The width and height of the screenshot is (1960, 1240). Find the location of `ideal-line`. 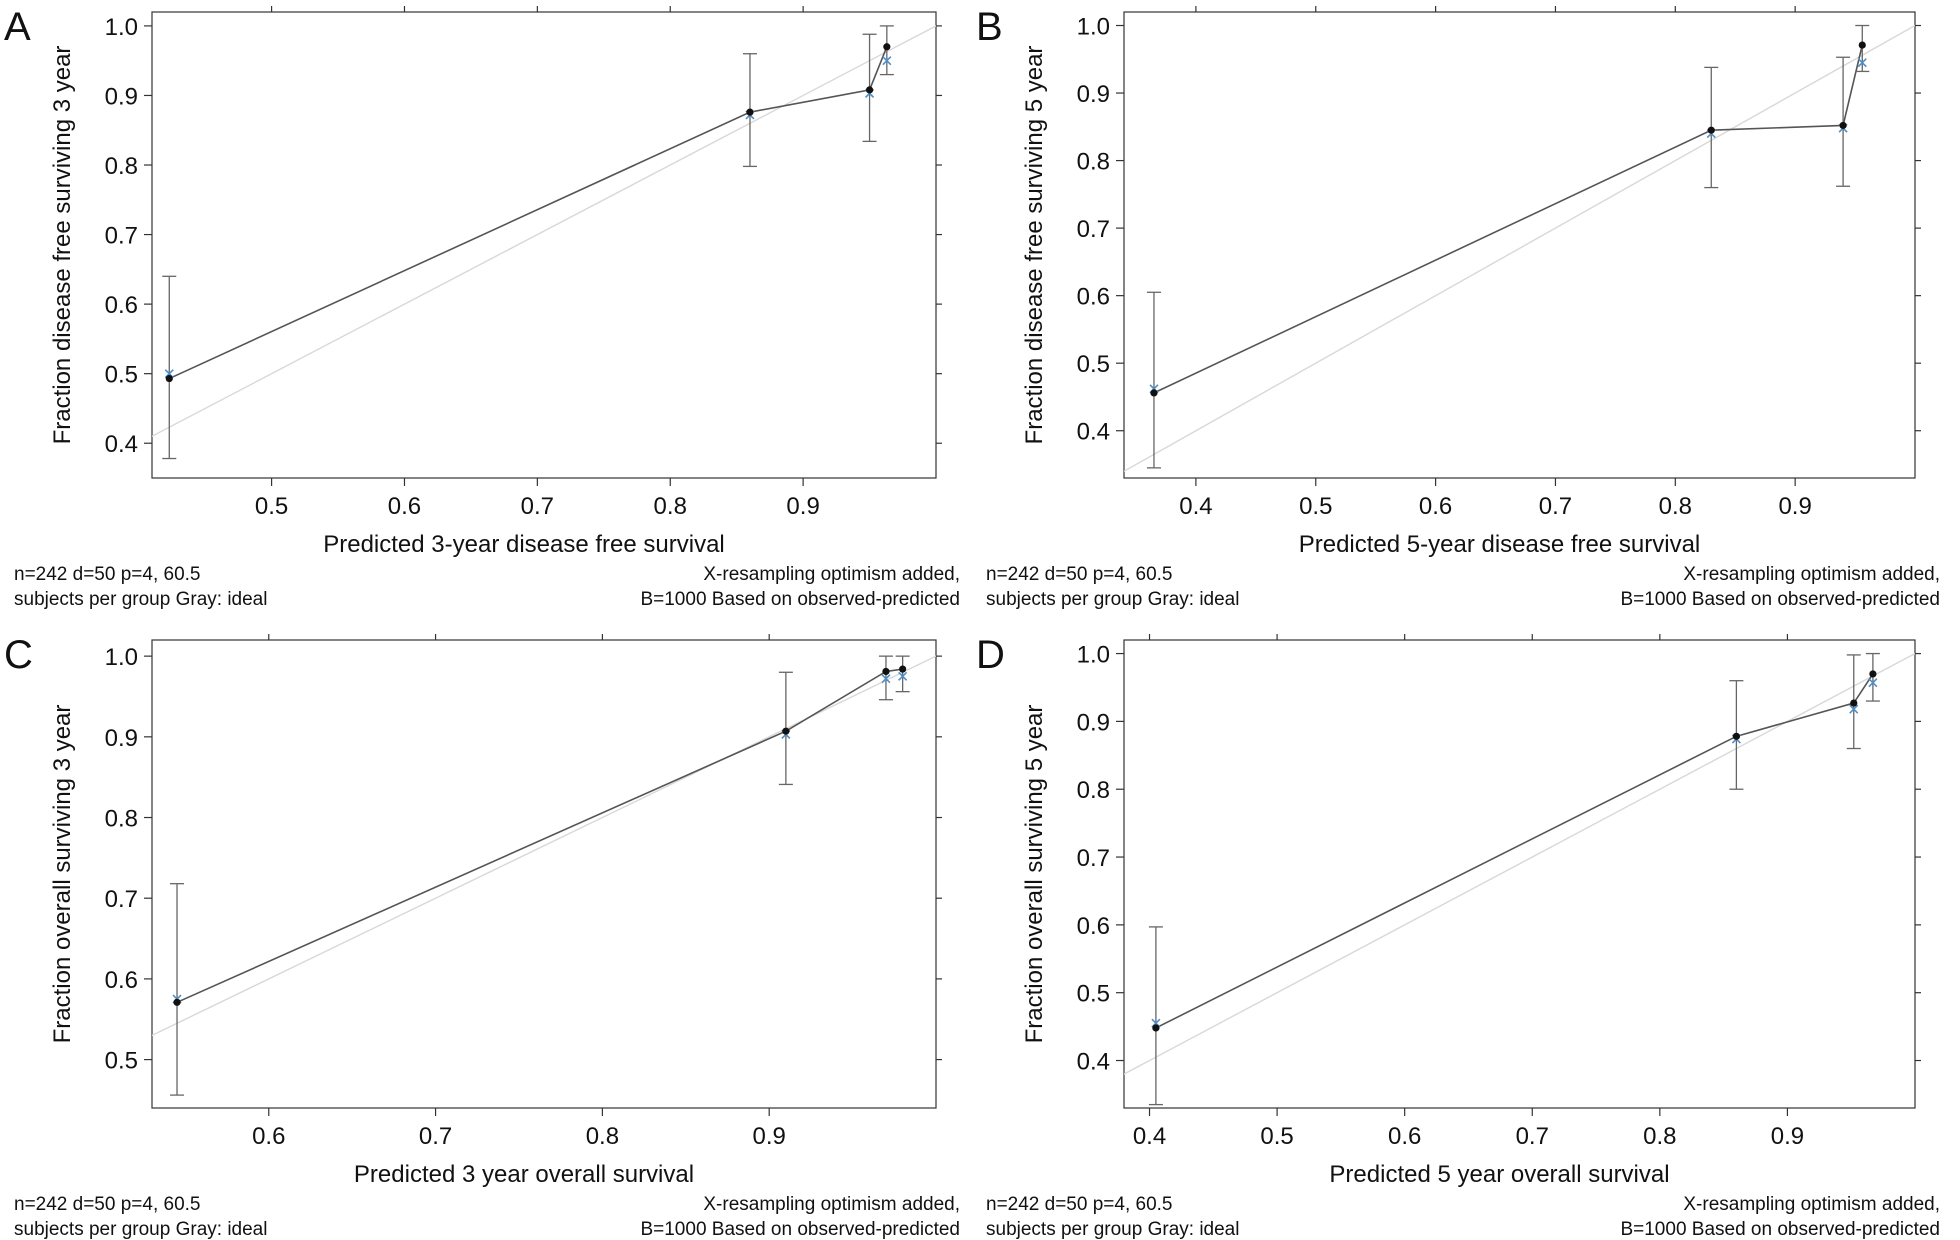

ideal-line is located at coordinates (544, 231).